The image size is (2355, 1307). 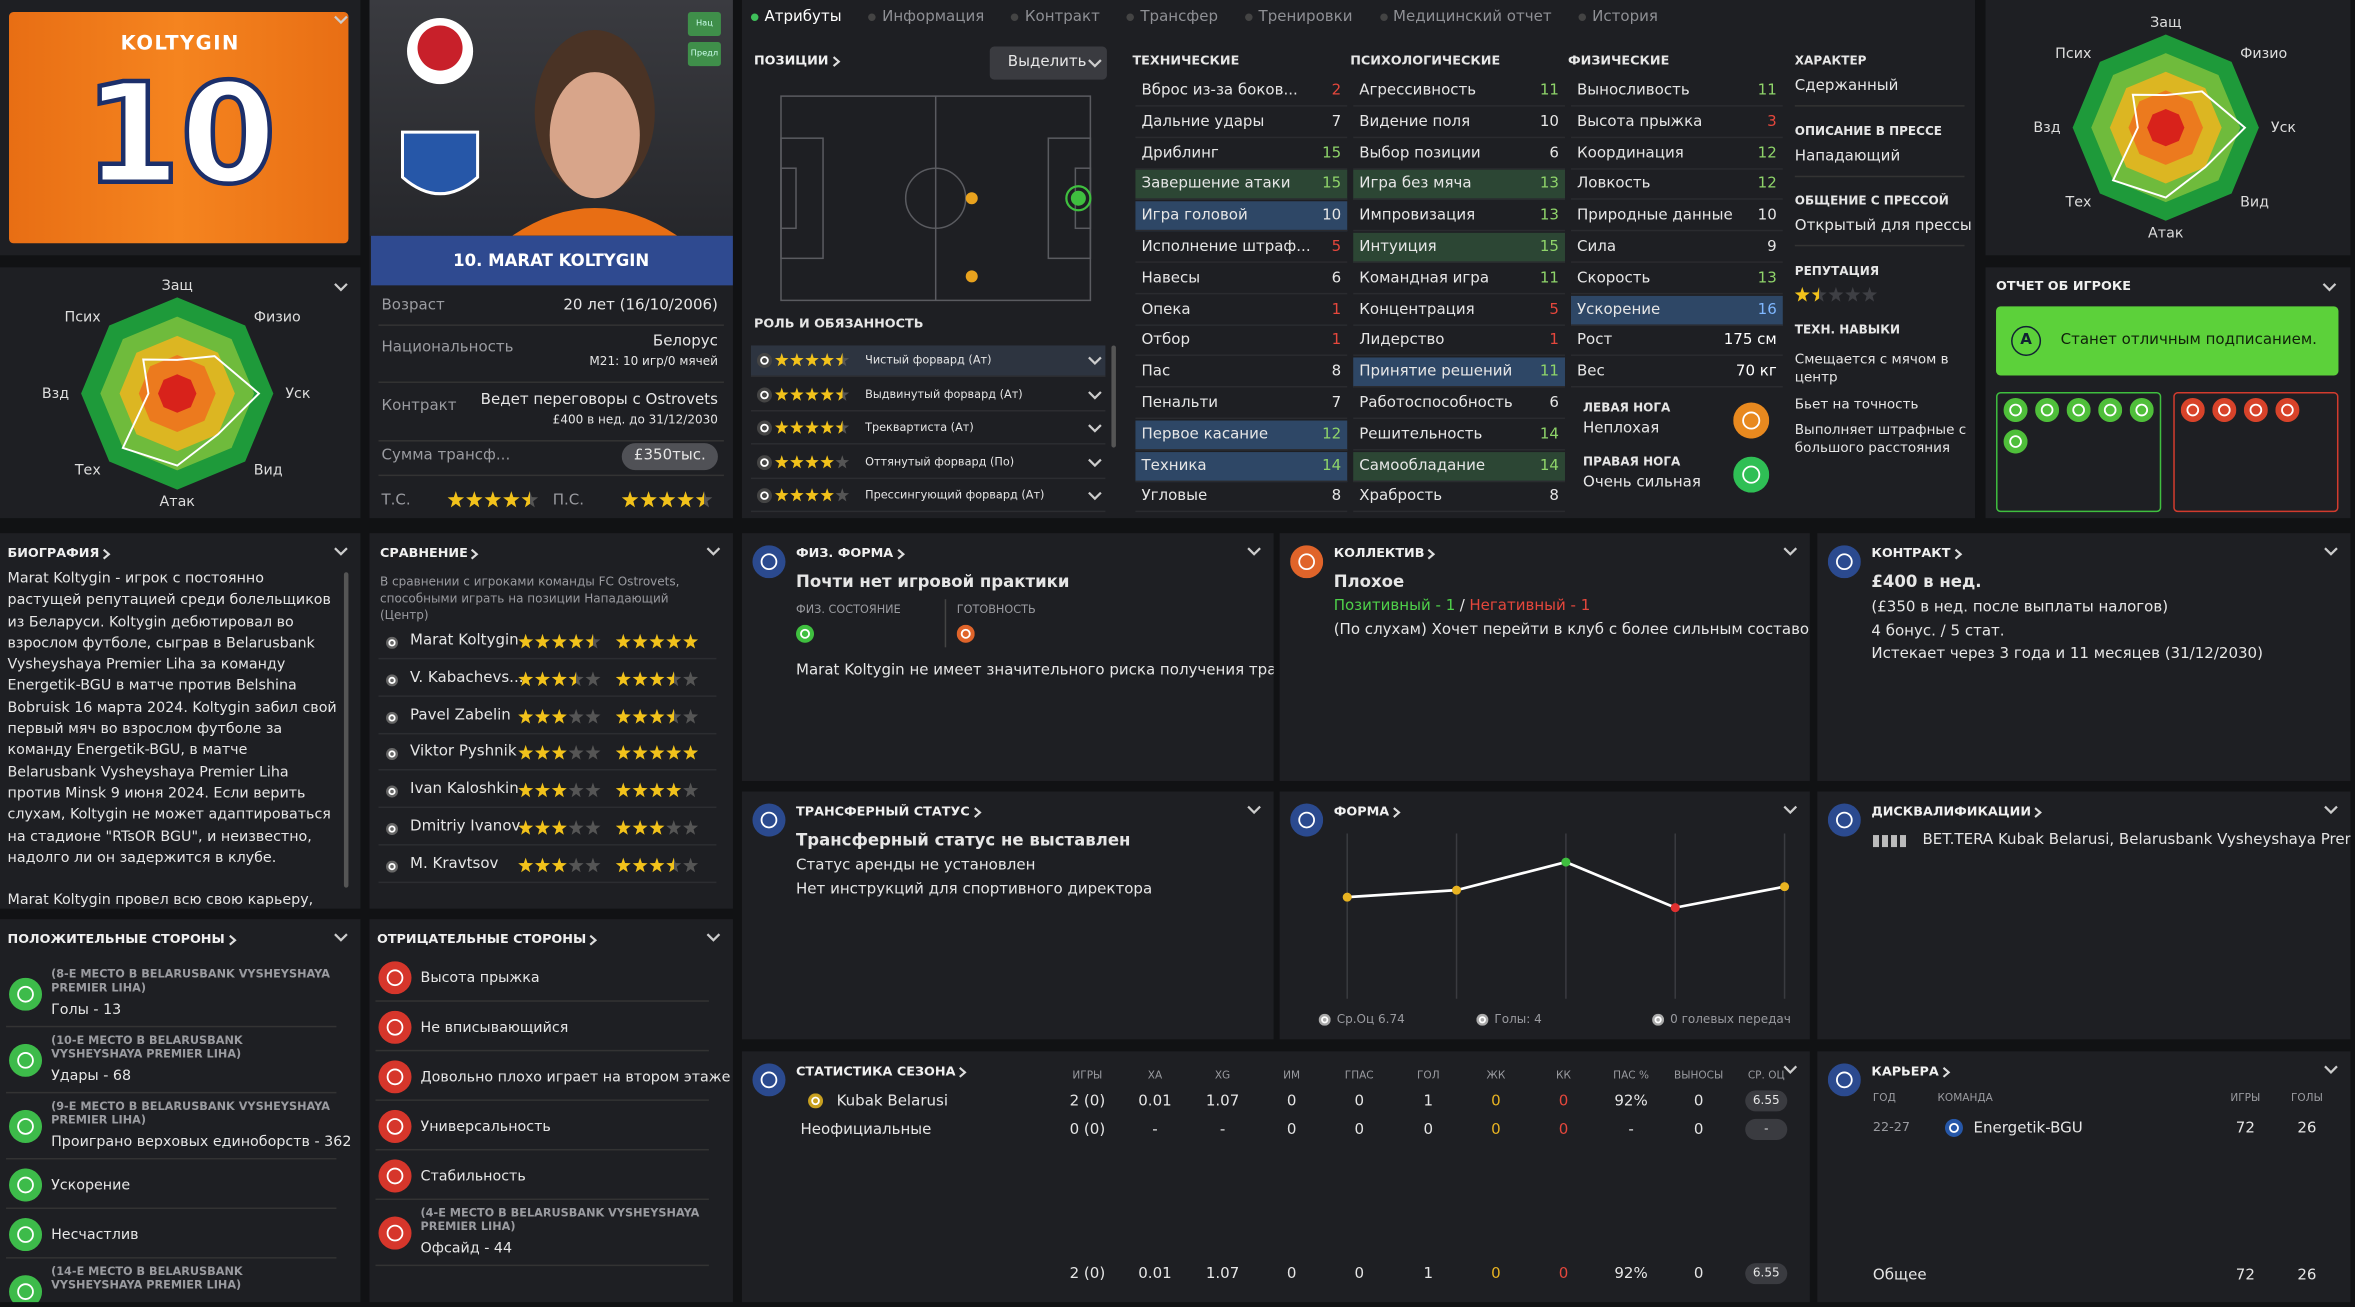 What do you see at coordinates (1186, 62) in the screenshot?
I see `attr-group-title: ТЕХНИЧЕСКИЕ` at bounding box center [1186, 62].